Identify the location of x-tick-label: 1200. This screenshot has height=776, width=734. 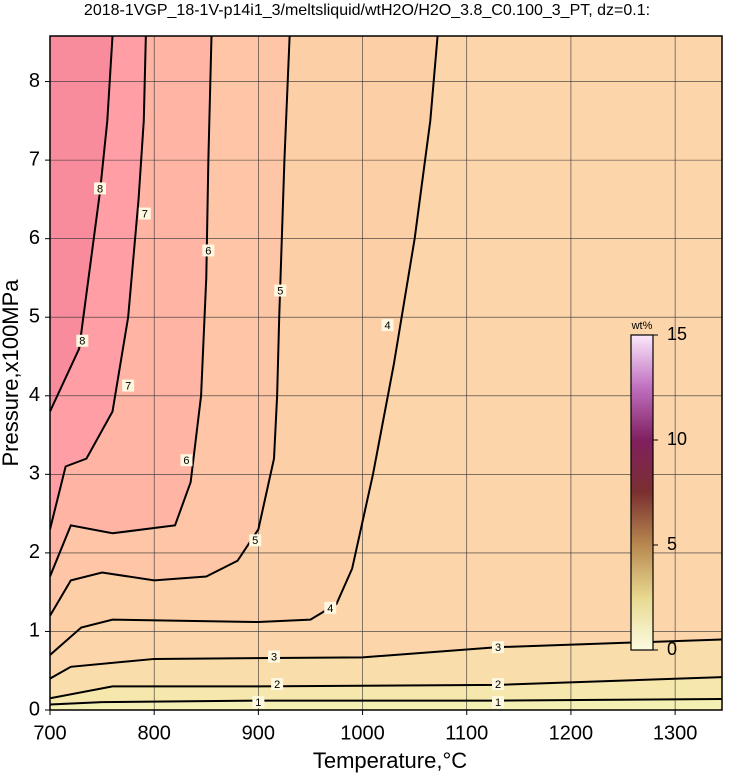
(571, 733).